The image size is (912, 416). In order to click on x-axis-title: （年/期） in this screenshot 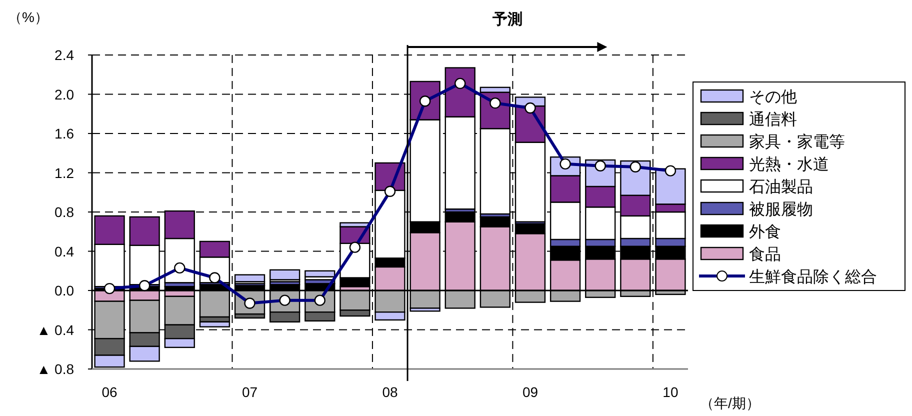, I will do `click(730, 403)`.